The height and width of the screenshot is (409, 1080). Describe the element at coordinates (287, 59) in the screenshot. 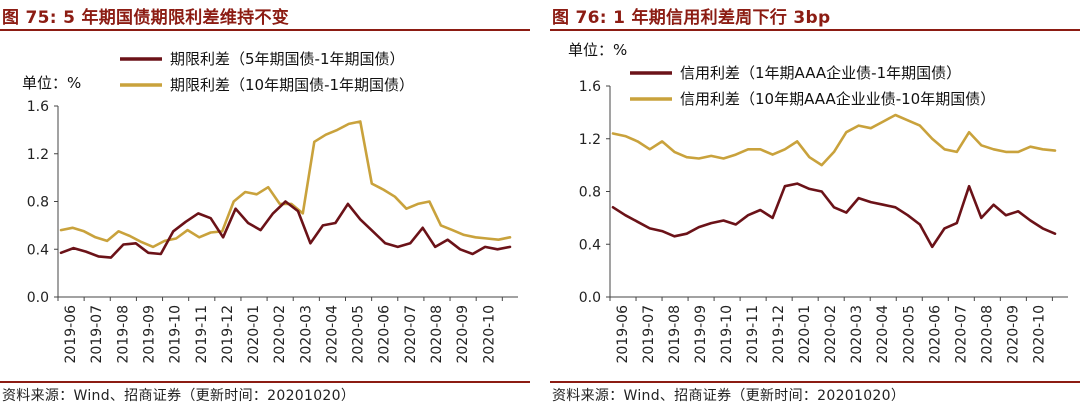

I see `legend-label: 期限利差（5年期国债-1年期国债）` at that location.